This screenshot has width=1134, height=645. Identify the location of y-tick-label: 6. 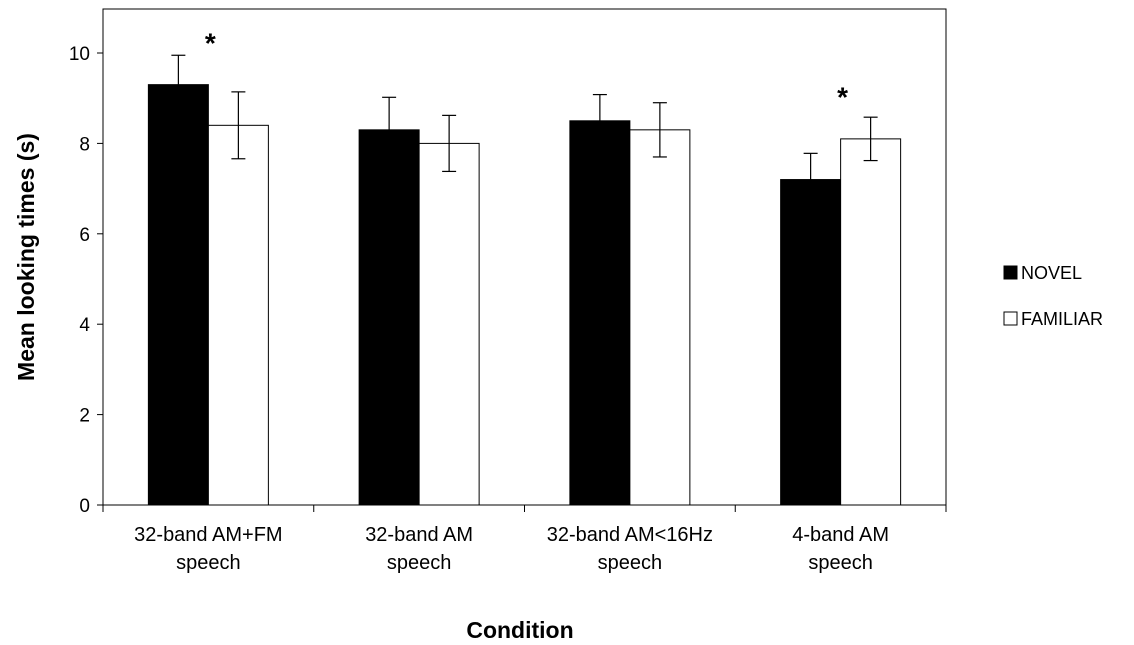
(84, 235).